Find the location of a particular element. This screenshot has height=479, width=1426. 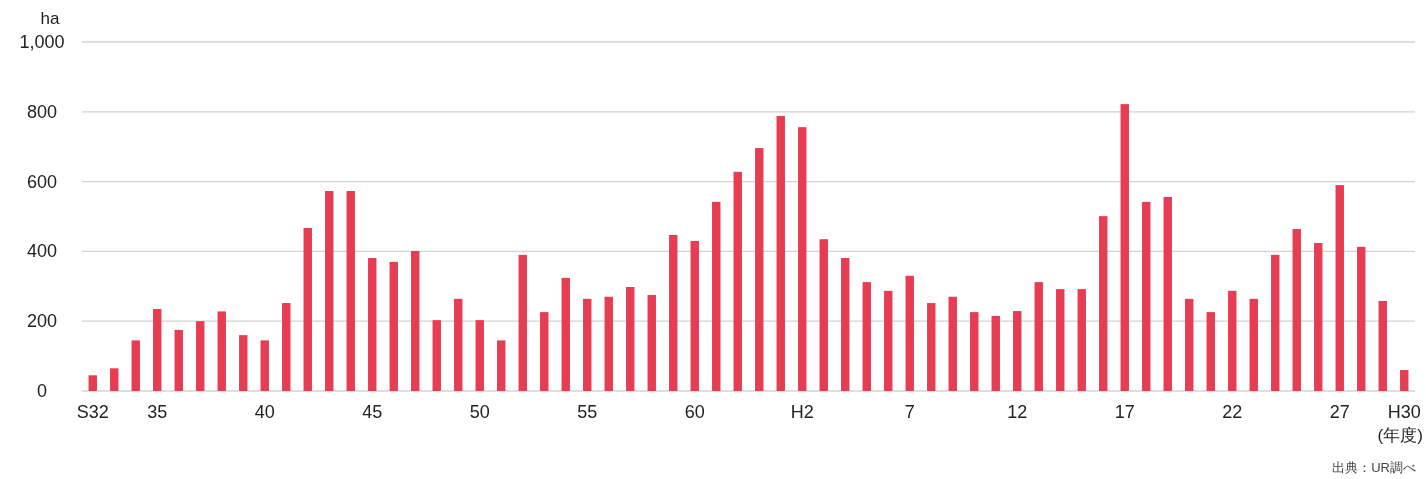

x-tick-label: 40 is located at coordinates (264, 412).